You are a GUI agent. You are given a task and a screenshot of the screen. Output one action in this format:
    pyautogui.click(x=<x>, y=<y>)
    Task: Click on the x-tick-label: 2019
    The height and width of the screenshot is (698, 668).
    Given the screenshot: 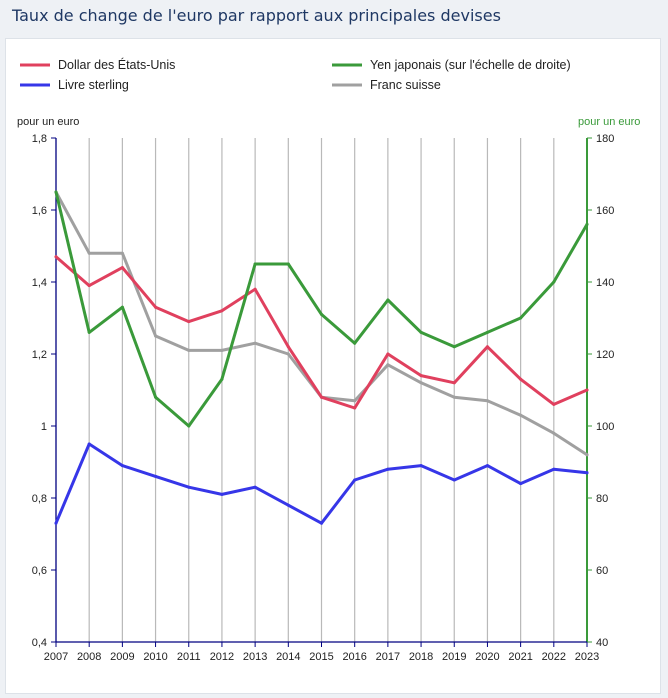 What is the action you would take?
    pyautogui.click(x=454, y=657)
    